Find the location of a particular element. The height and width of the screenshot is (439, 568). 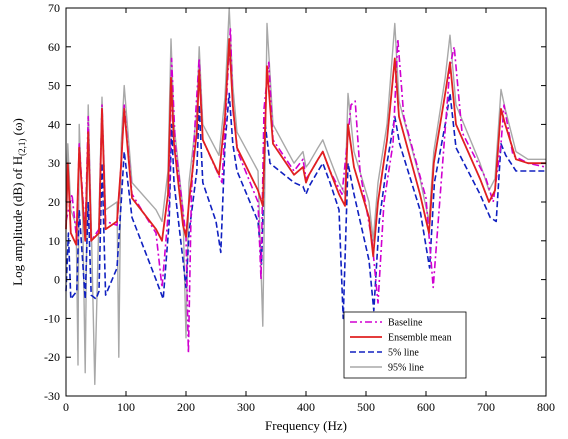

legend-items: Baseline Ensemble mean 5% line 95% line is located at coordinates (401, 346).